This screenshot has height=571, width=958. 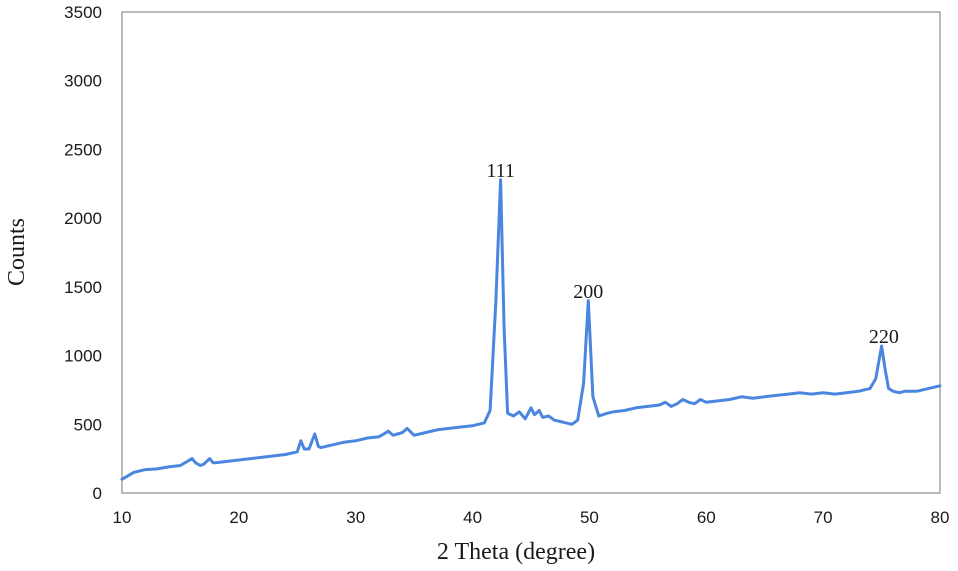 I want to click on x-tick-label: 80, so click(x=940, y=517).